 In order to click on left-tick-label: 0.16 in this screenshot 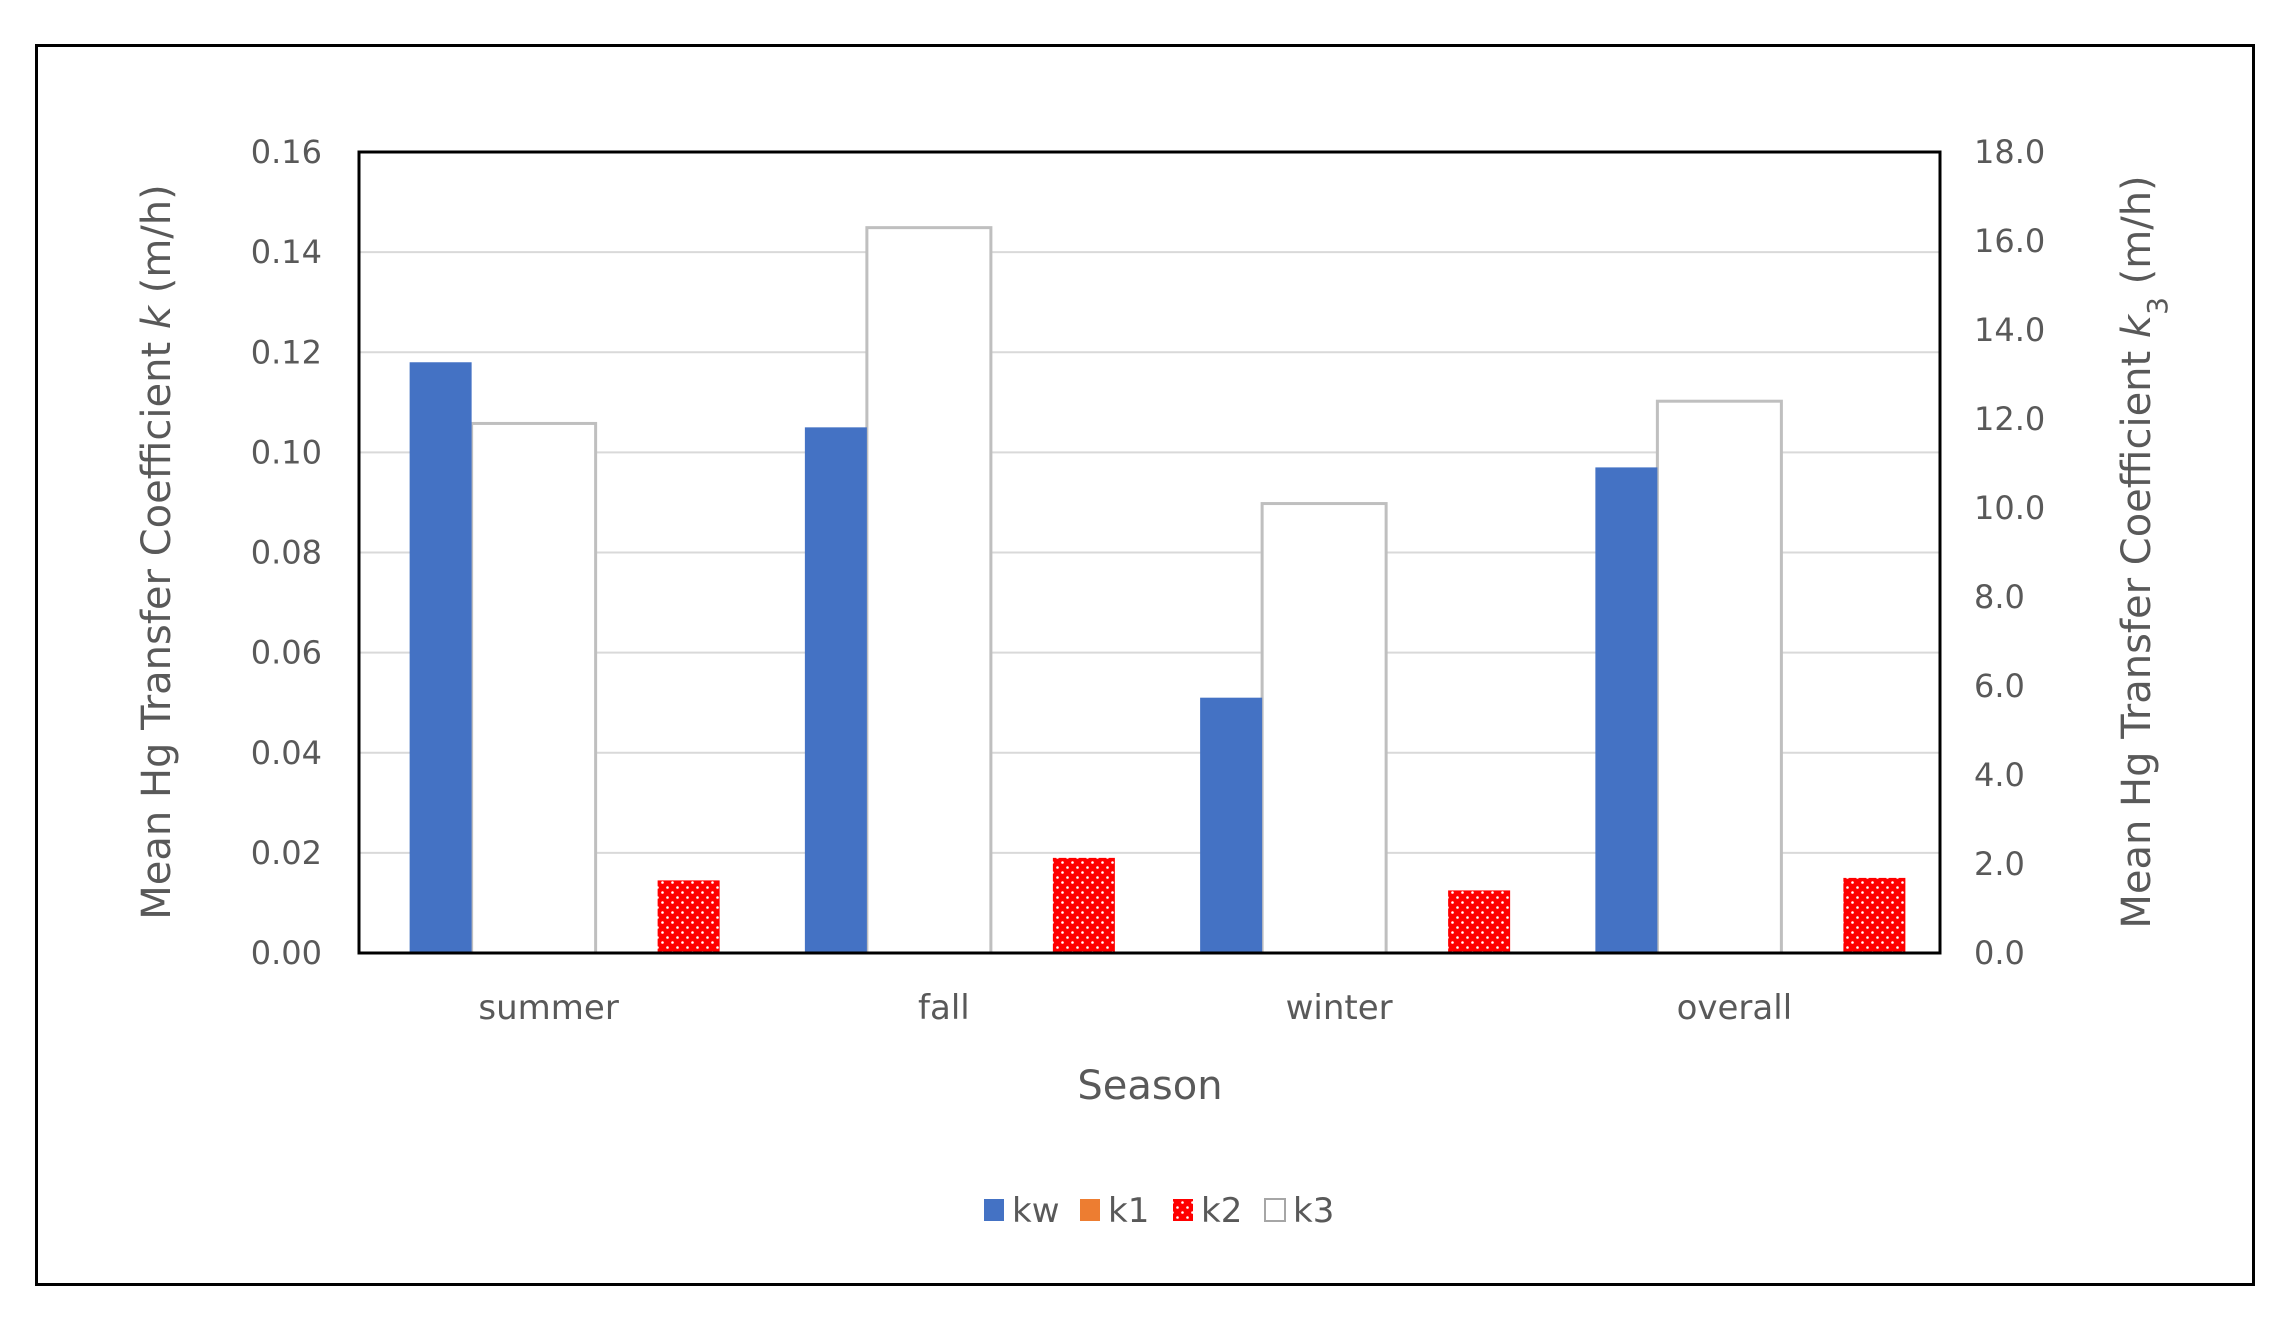, I will do `click(286, 152)`.